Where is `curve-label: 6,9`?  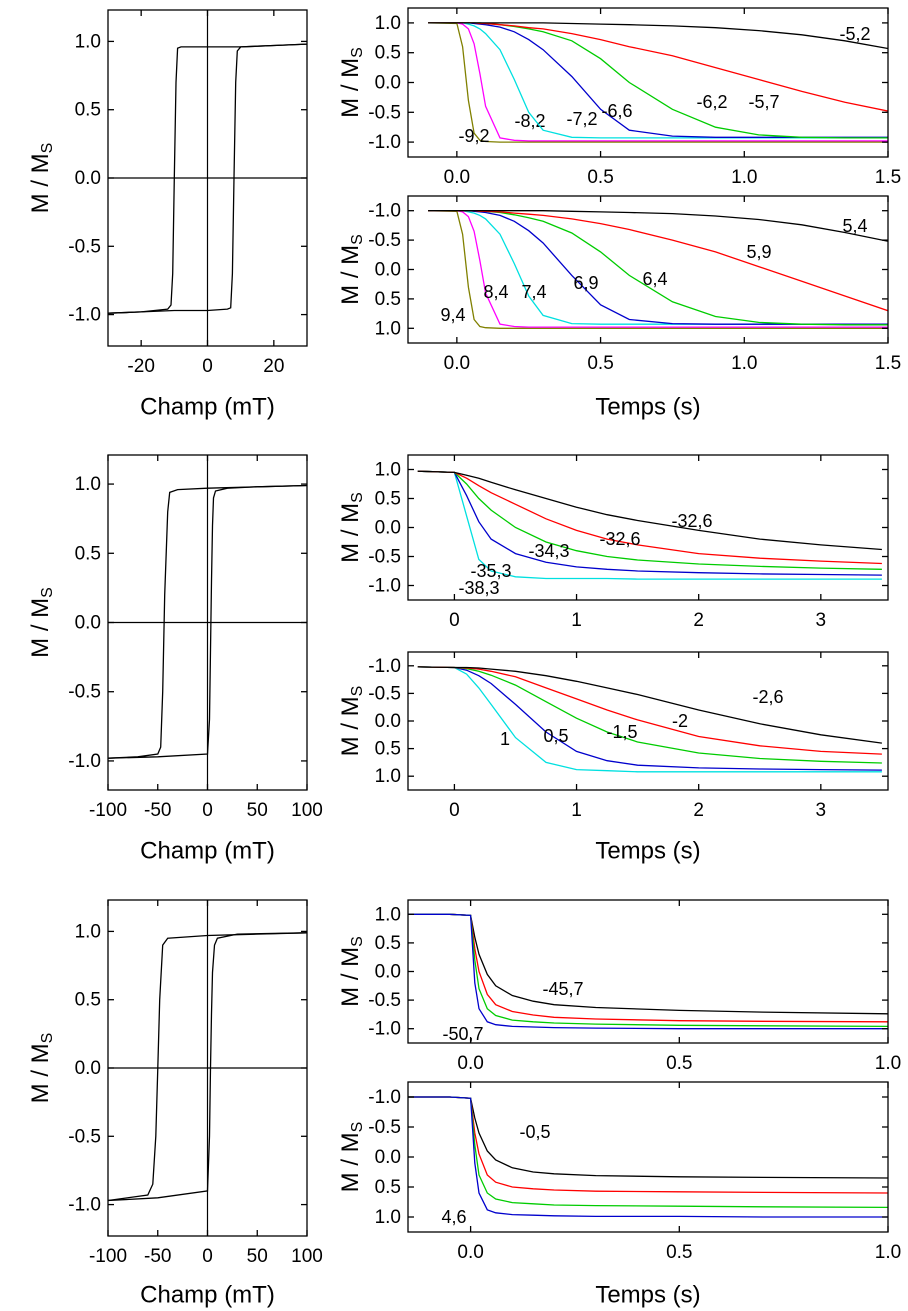
curve-label: 6,9 is located at coordinates (585, 283).